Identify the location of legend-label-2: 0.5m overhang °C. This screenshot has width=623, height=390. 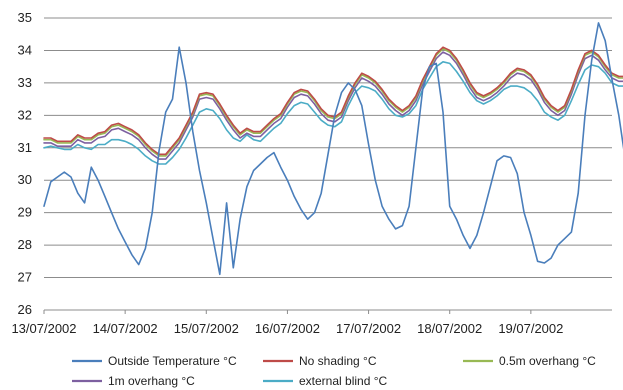
(547, 361).